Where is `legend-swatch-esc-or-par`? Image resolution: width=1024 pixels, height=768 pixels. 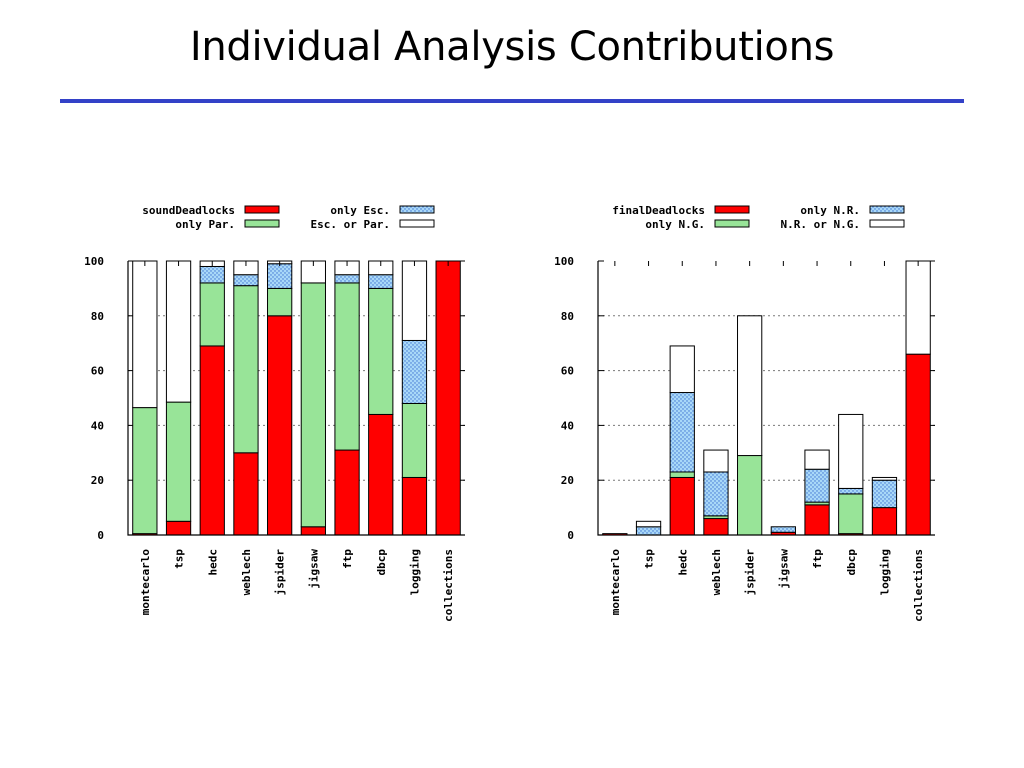 legend-swatch-esc-or-par is located at coordinates (417, 223).